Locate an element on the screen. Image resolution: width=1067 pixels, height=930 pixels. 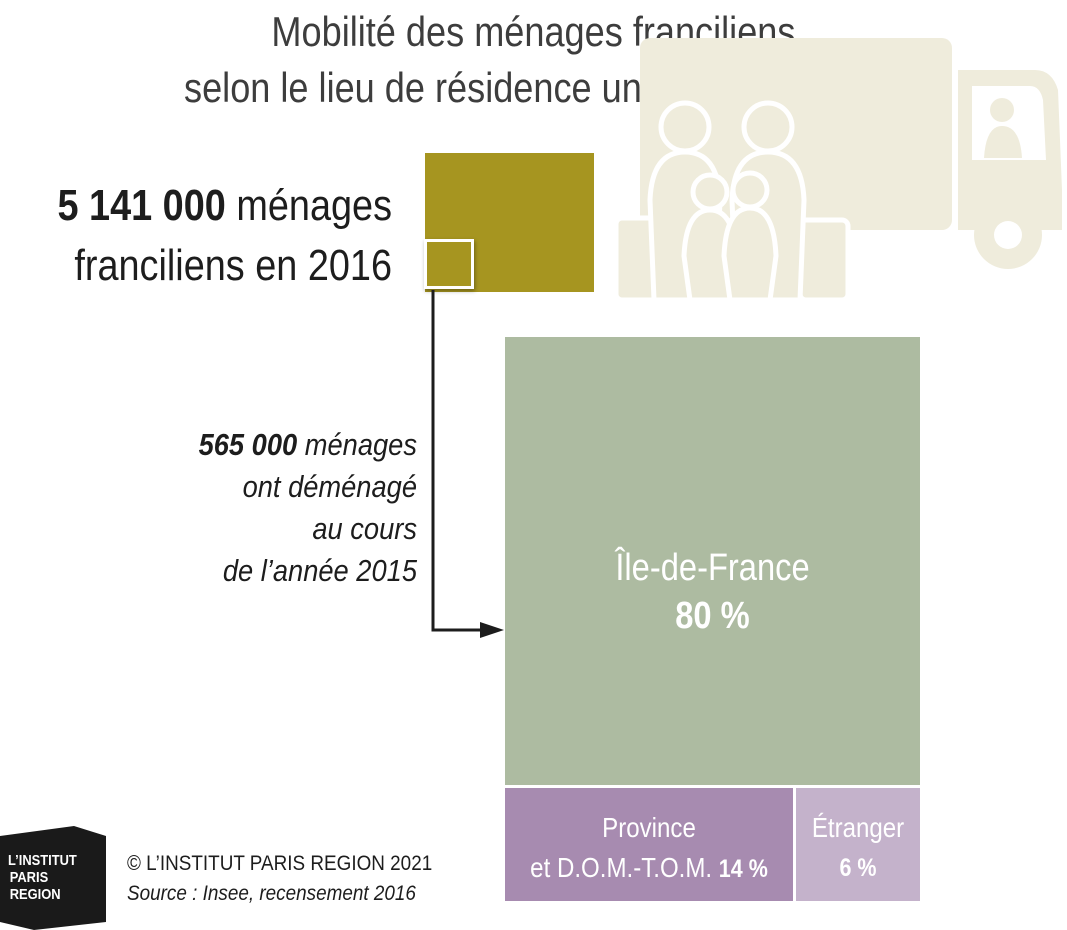
total-households-block is located at coordinates (509, 222).